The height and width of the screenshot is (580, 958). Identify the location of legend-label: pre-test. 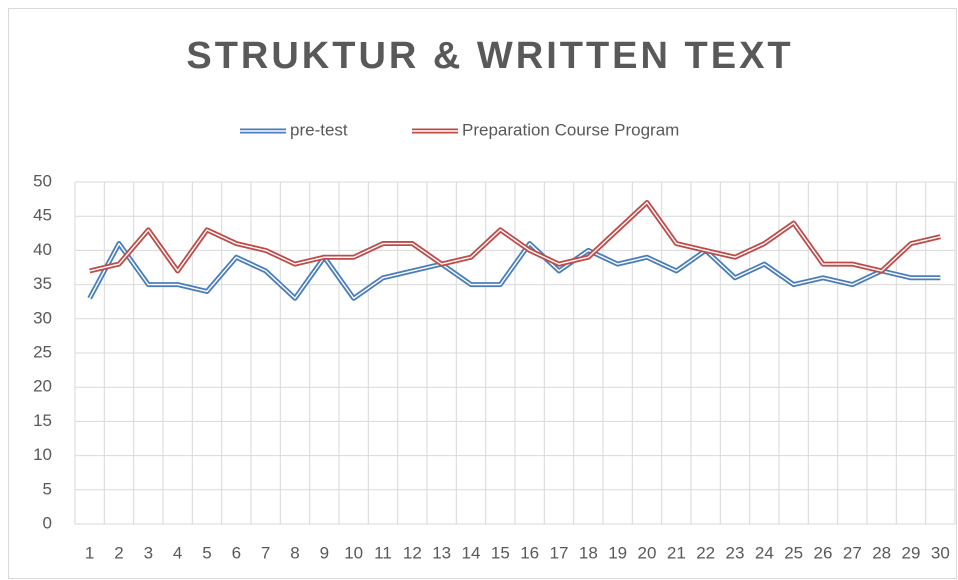
(319, 129).